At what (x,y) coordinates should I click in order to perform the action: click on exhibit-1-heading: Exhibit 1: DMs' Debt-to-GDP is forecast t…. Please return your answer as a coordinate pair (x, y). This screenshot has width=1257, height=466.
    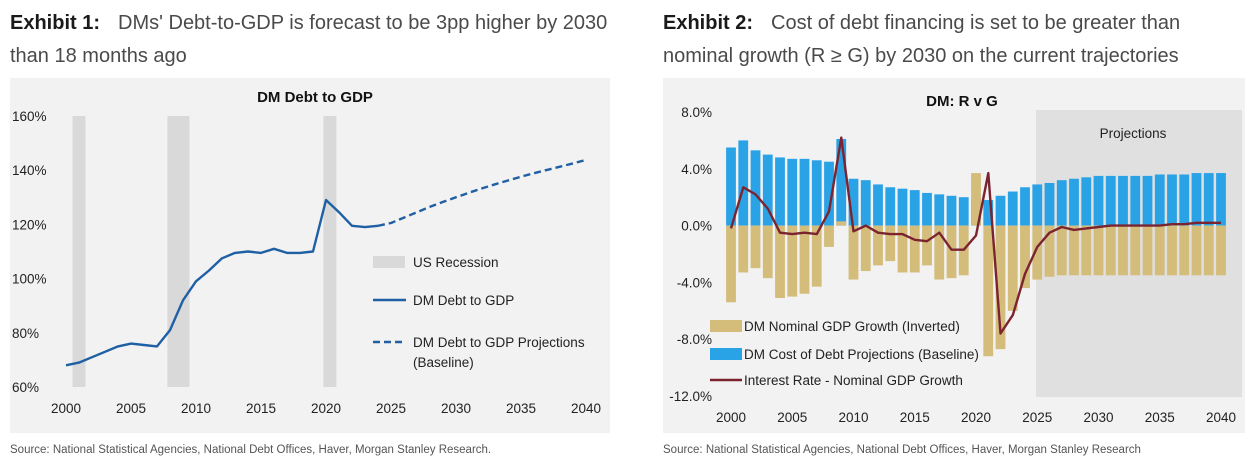
    Looking at the image, I should click on (310, 40).